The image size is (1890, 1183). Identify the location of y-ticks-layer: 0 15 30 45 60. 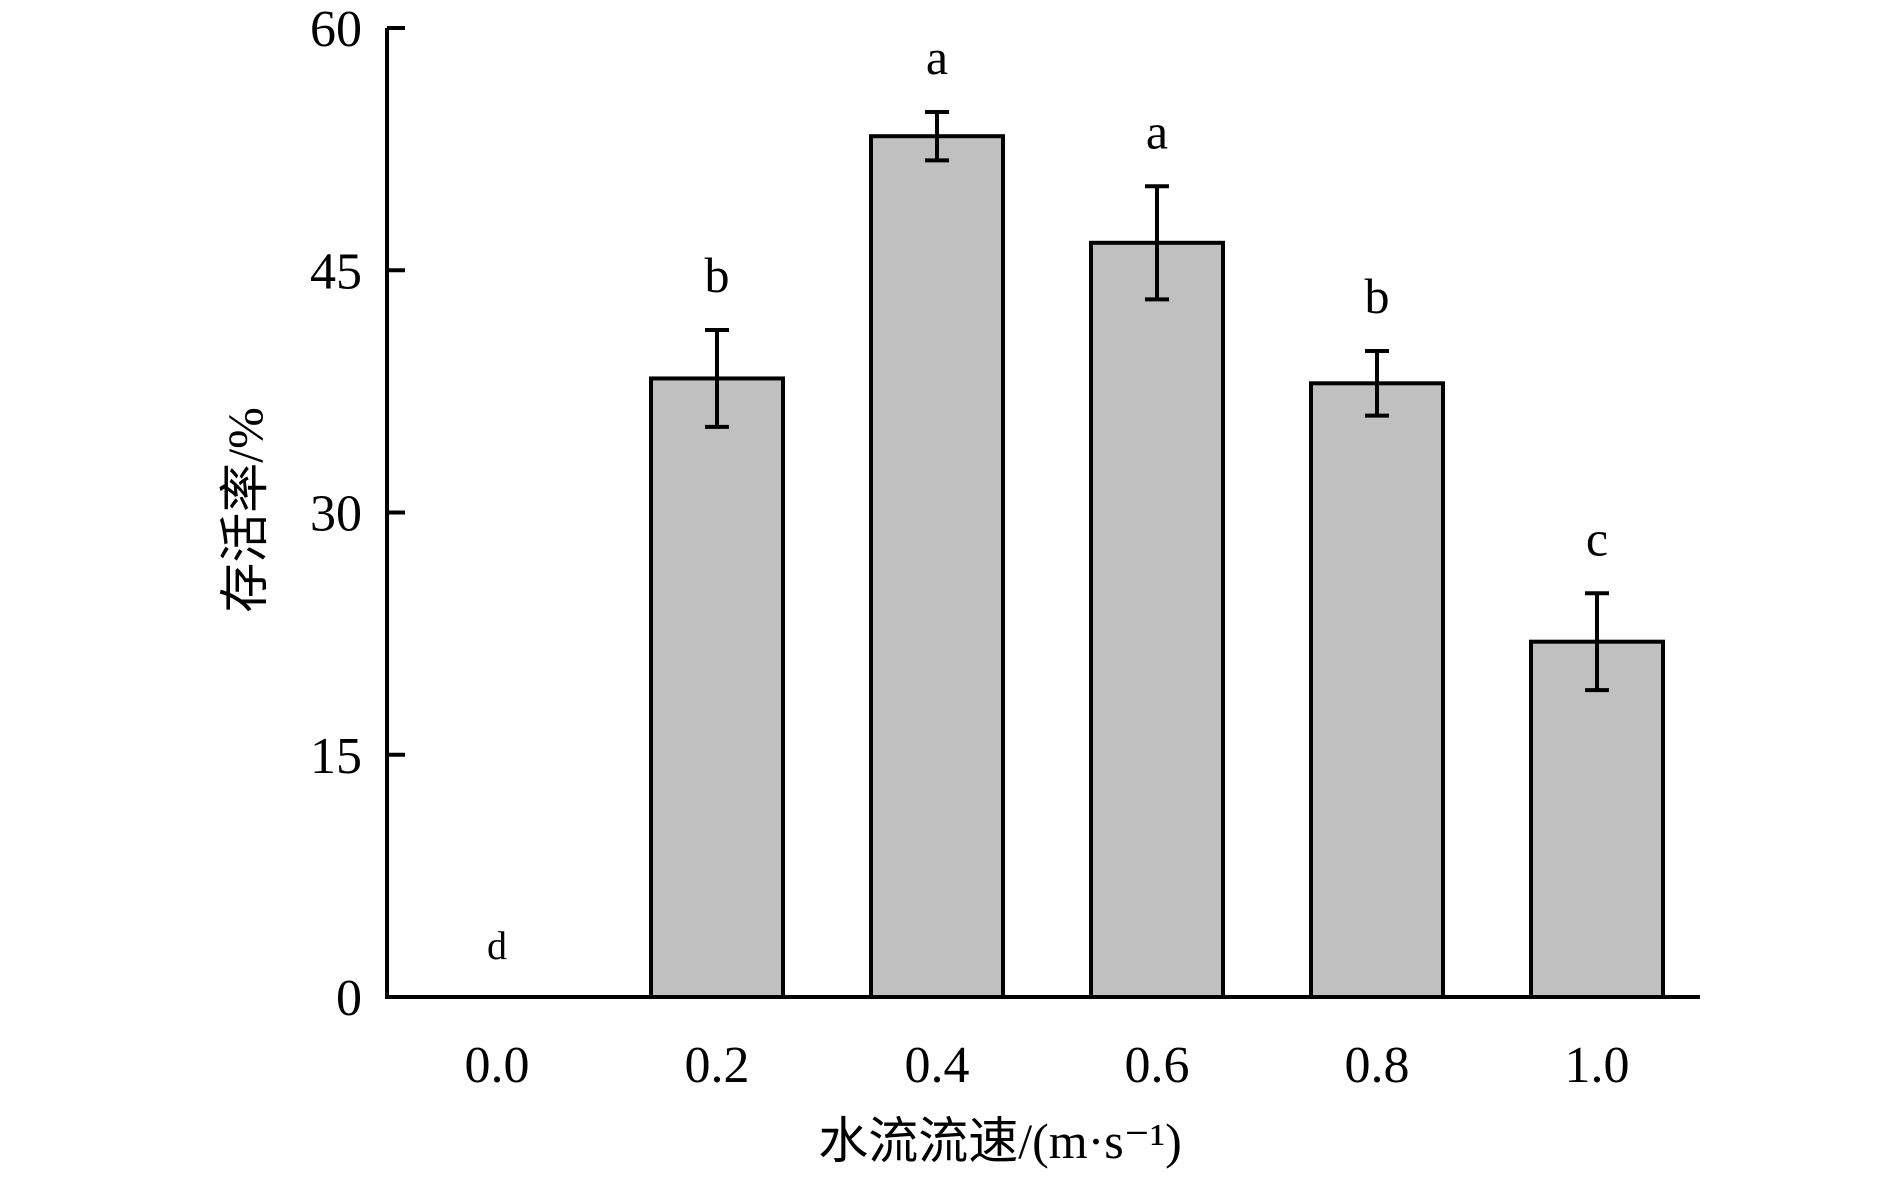
(357, 514).